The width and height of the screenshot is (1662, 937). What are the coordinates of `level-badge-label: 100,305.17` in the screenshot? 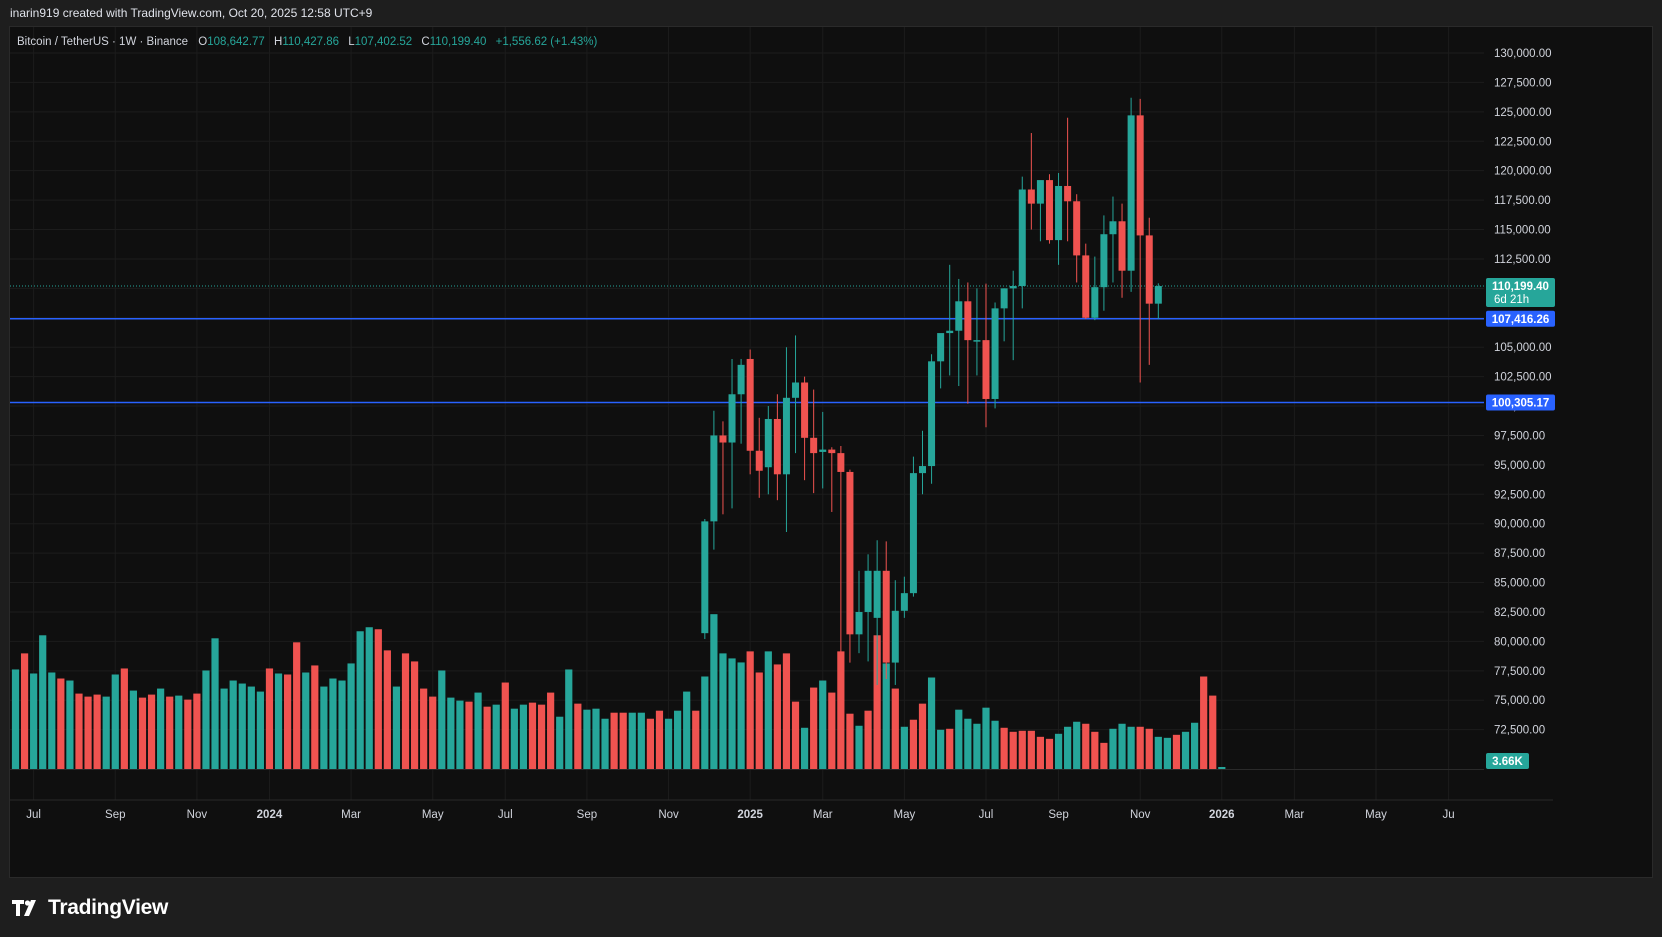 It's located at (1521, 403).